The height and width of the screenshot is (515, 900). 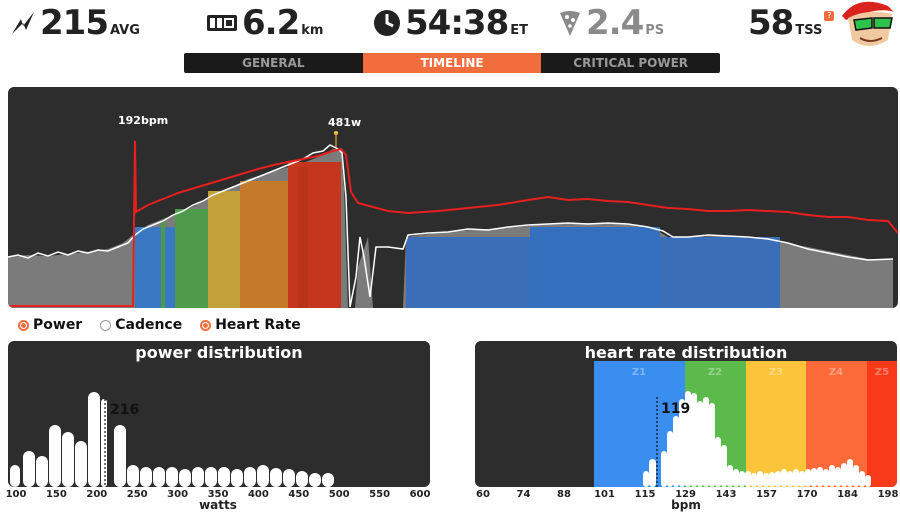 I want to click on hr-x-tick-129: 129, so click(x=685, y=494).